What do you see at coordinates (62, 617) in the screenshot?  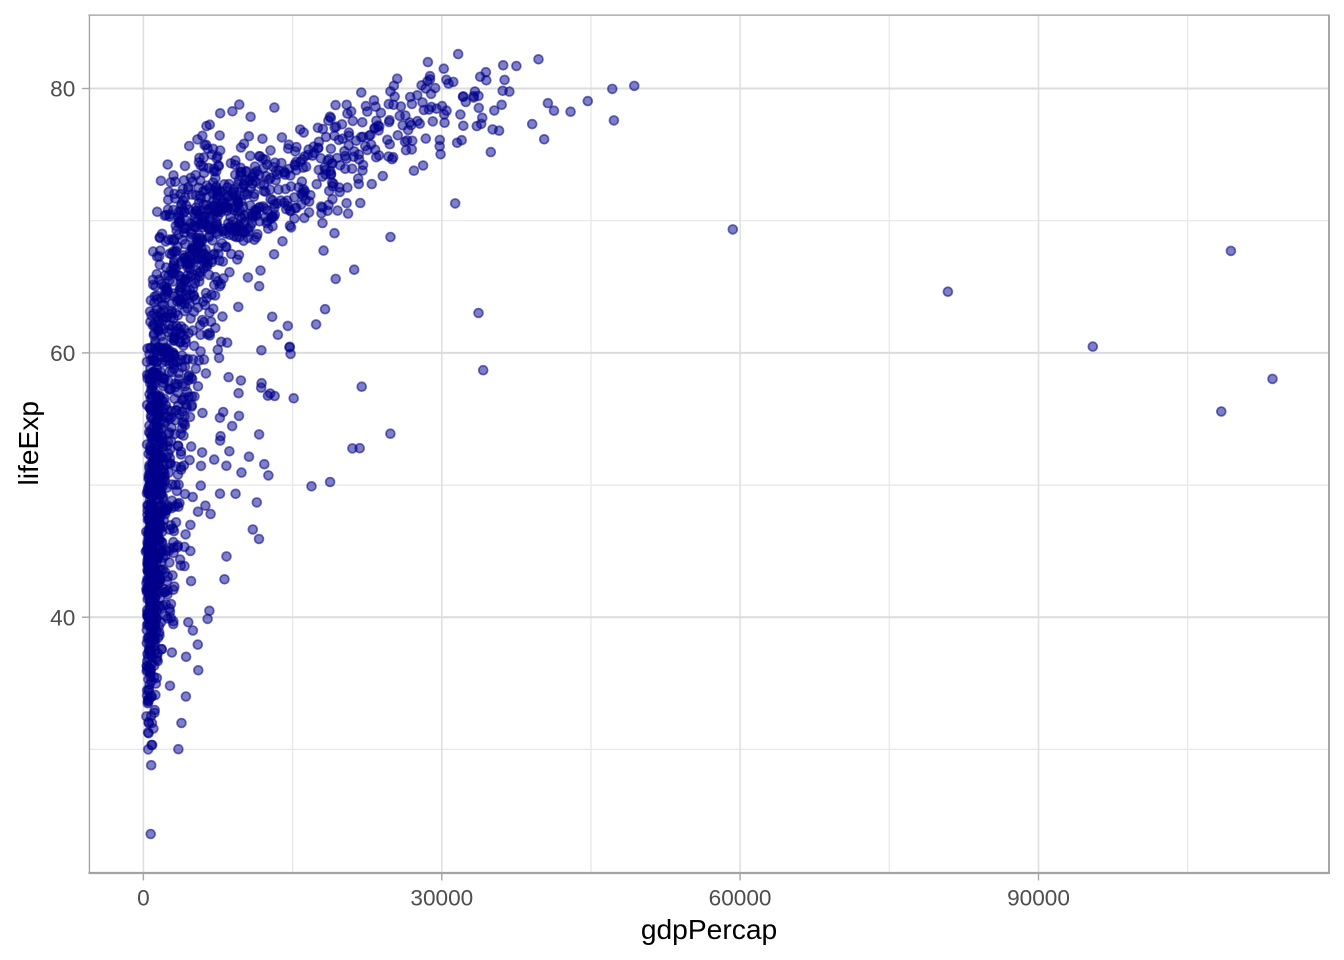 I see `svg-text: 40` at bounding box center [62, 617].